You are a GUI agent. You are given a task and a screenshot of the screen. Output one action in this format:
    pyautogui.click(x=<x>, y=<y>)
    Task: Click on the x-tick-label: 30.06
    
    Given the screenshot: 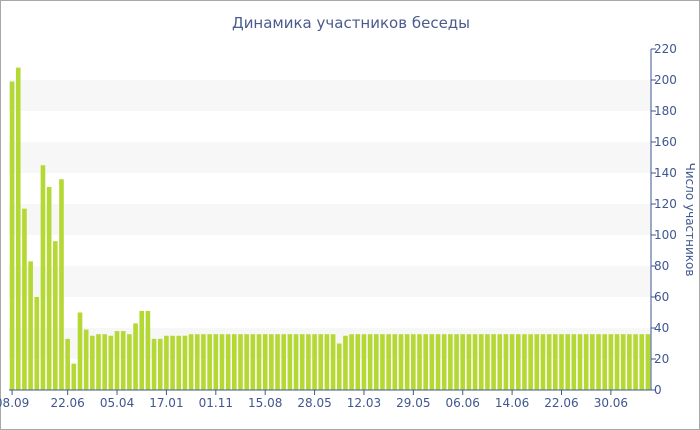 What is the action you would take?
    pyautogui.click(x=611, y=403)
    